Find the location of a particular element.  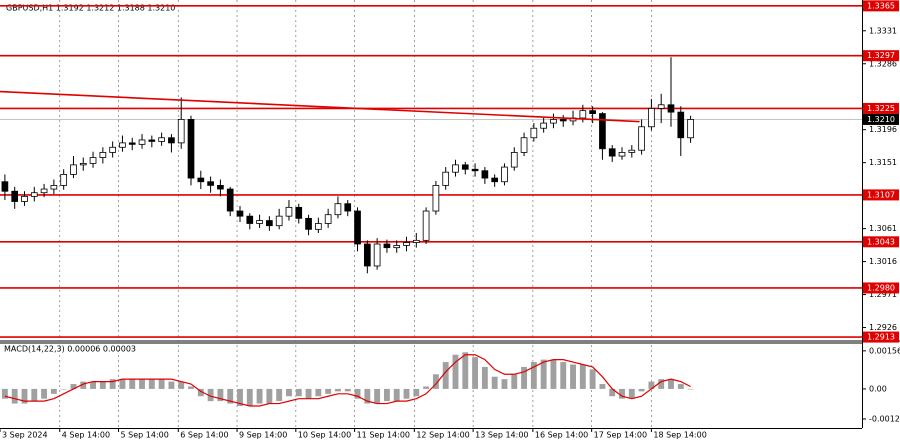

level-label: 1.2913 is located at coordinates (881, 337).